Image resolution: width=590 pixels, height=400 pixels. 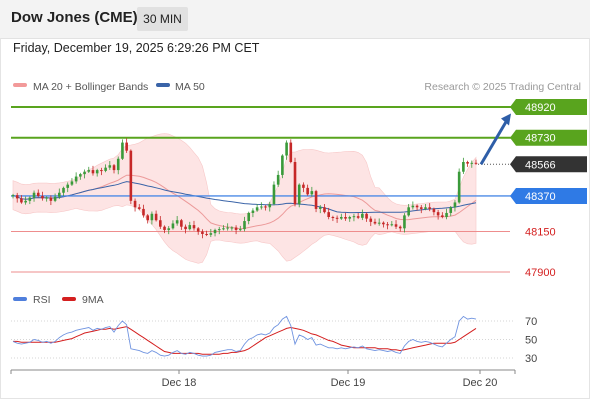 I want to click on rsi-panel: 70 50 30, so click(x=274, y=340).